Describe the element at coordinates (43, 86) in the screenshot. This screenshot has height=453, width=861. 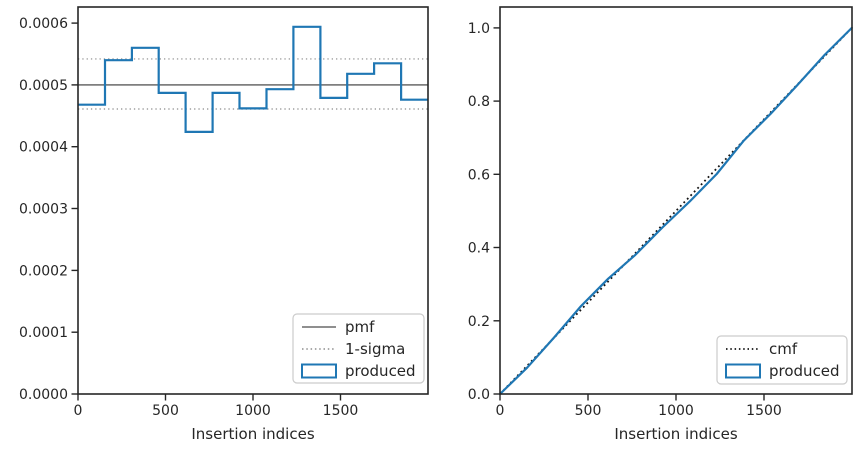
I see `y-tick-label: 0.0005` at that location.